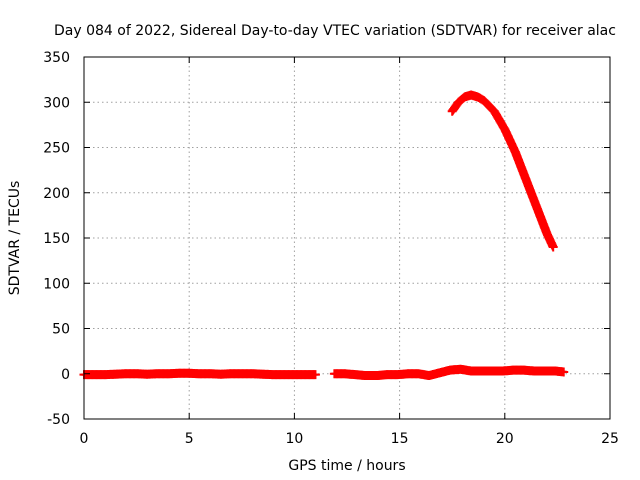 The image size is (640, 480). What do you see at coordinates (400, 439) in the screenshot?
I see `x-tick-label: 15` at bounding box center [400, 439].